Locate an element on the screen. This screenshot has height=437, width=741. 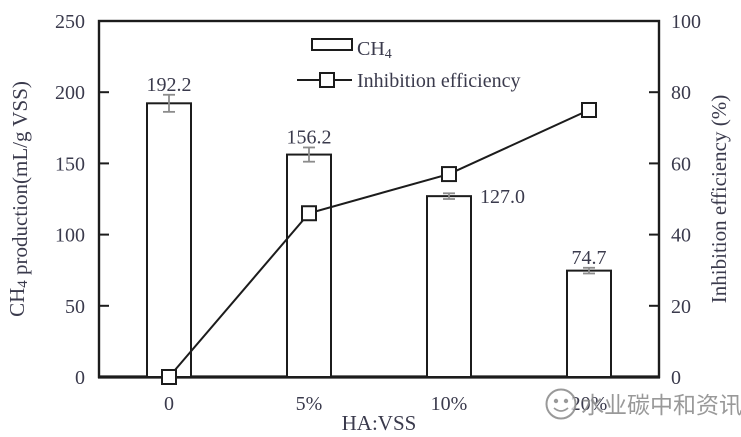
x-axis-title: HA:VSS is located at coordinates (379, 423).